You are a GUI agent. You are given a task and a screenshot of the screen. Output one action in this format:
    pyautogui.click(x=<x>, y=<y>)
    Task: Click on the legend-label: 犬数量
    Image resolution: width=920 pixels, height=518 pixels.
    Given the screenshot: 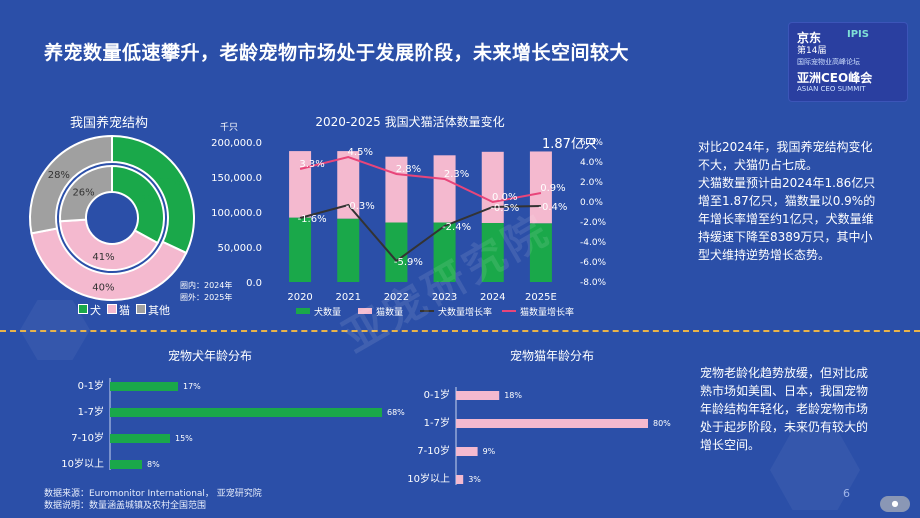 What is the action you would take?
    pyautogui.click(x=327, y=312)
    